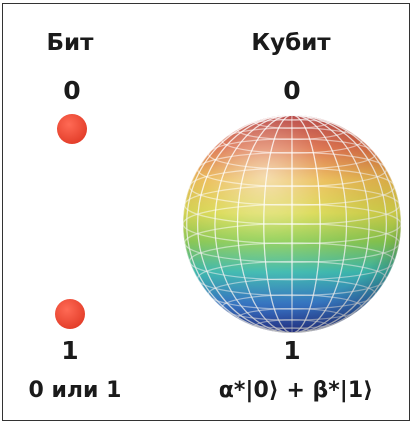 The height and width of the screenshot is (426, 417). What do you see at coordinates (70, 350) in the screenshot?
I see `bit-state-one: 1` at bounding box center [70, 350].